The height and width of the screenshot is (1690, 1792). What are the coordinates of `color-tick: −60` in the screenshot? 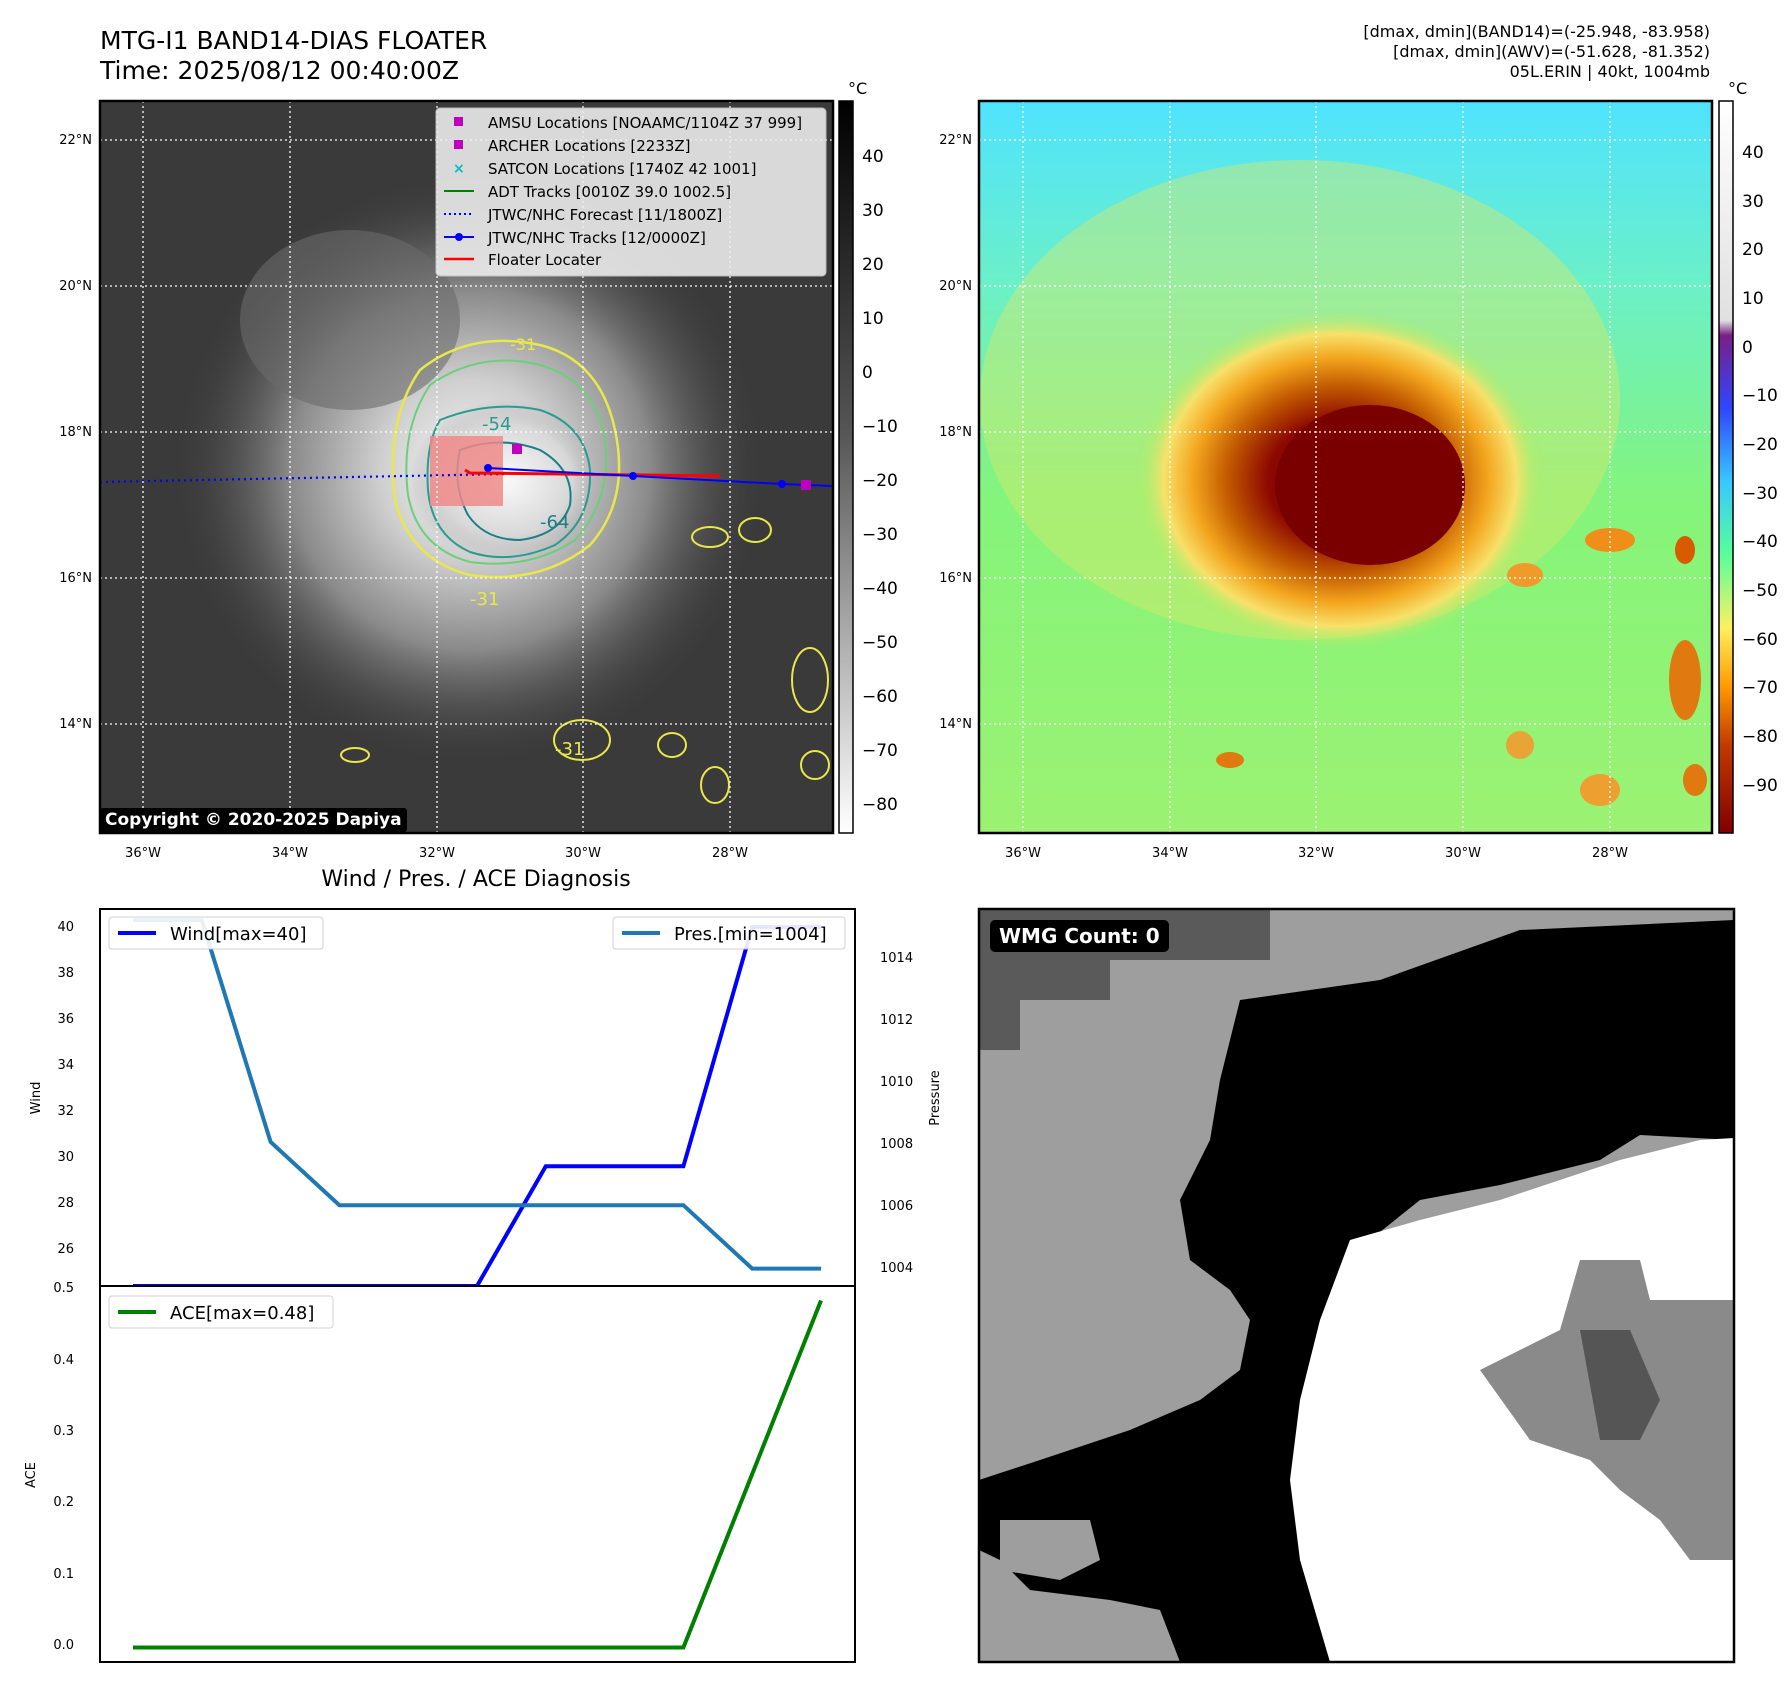 It's located at (1760, 640).